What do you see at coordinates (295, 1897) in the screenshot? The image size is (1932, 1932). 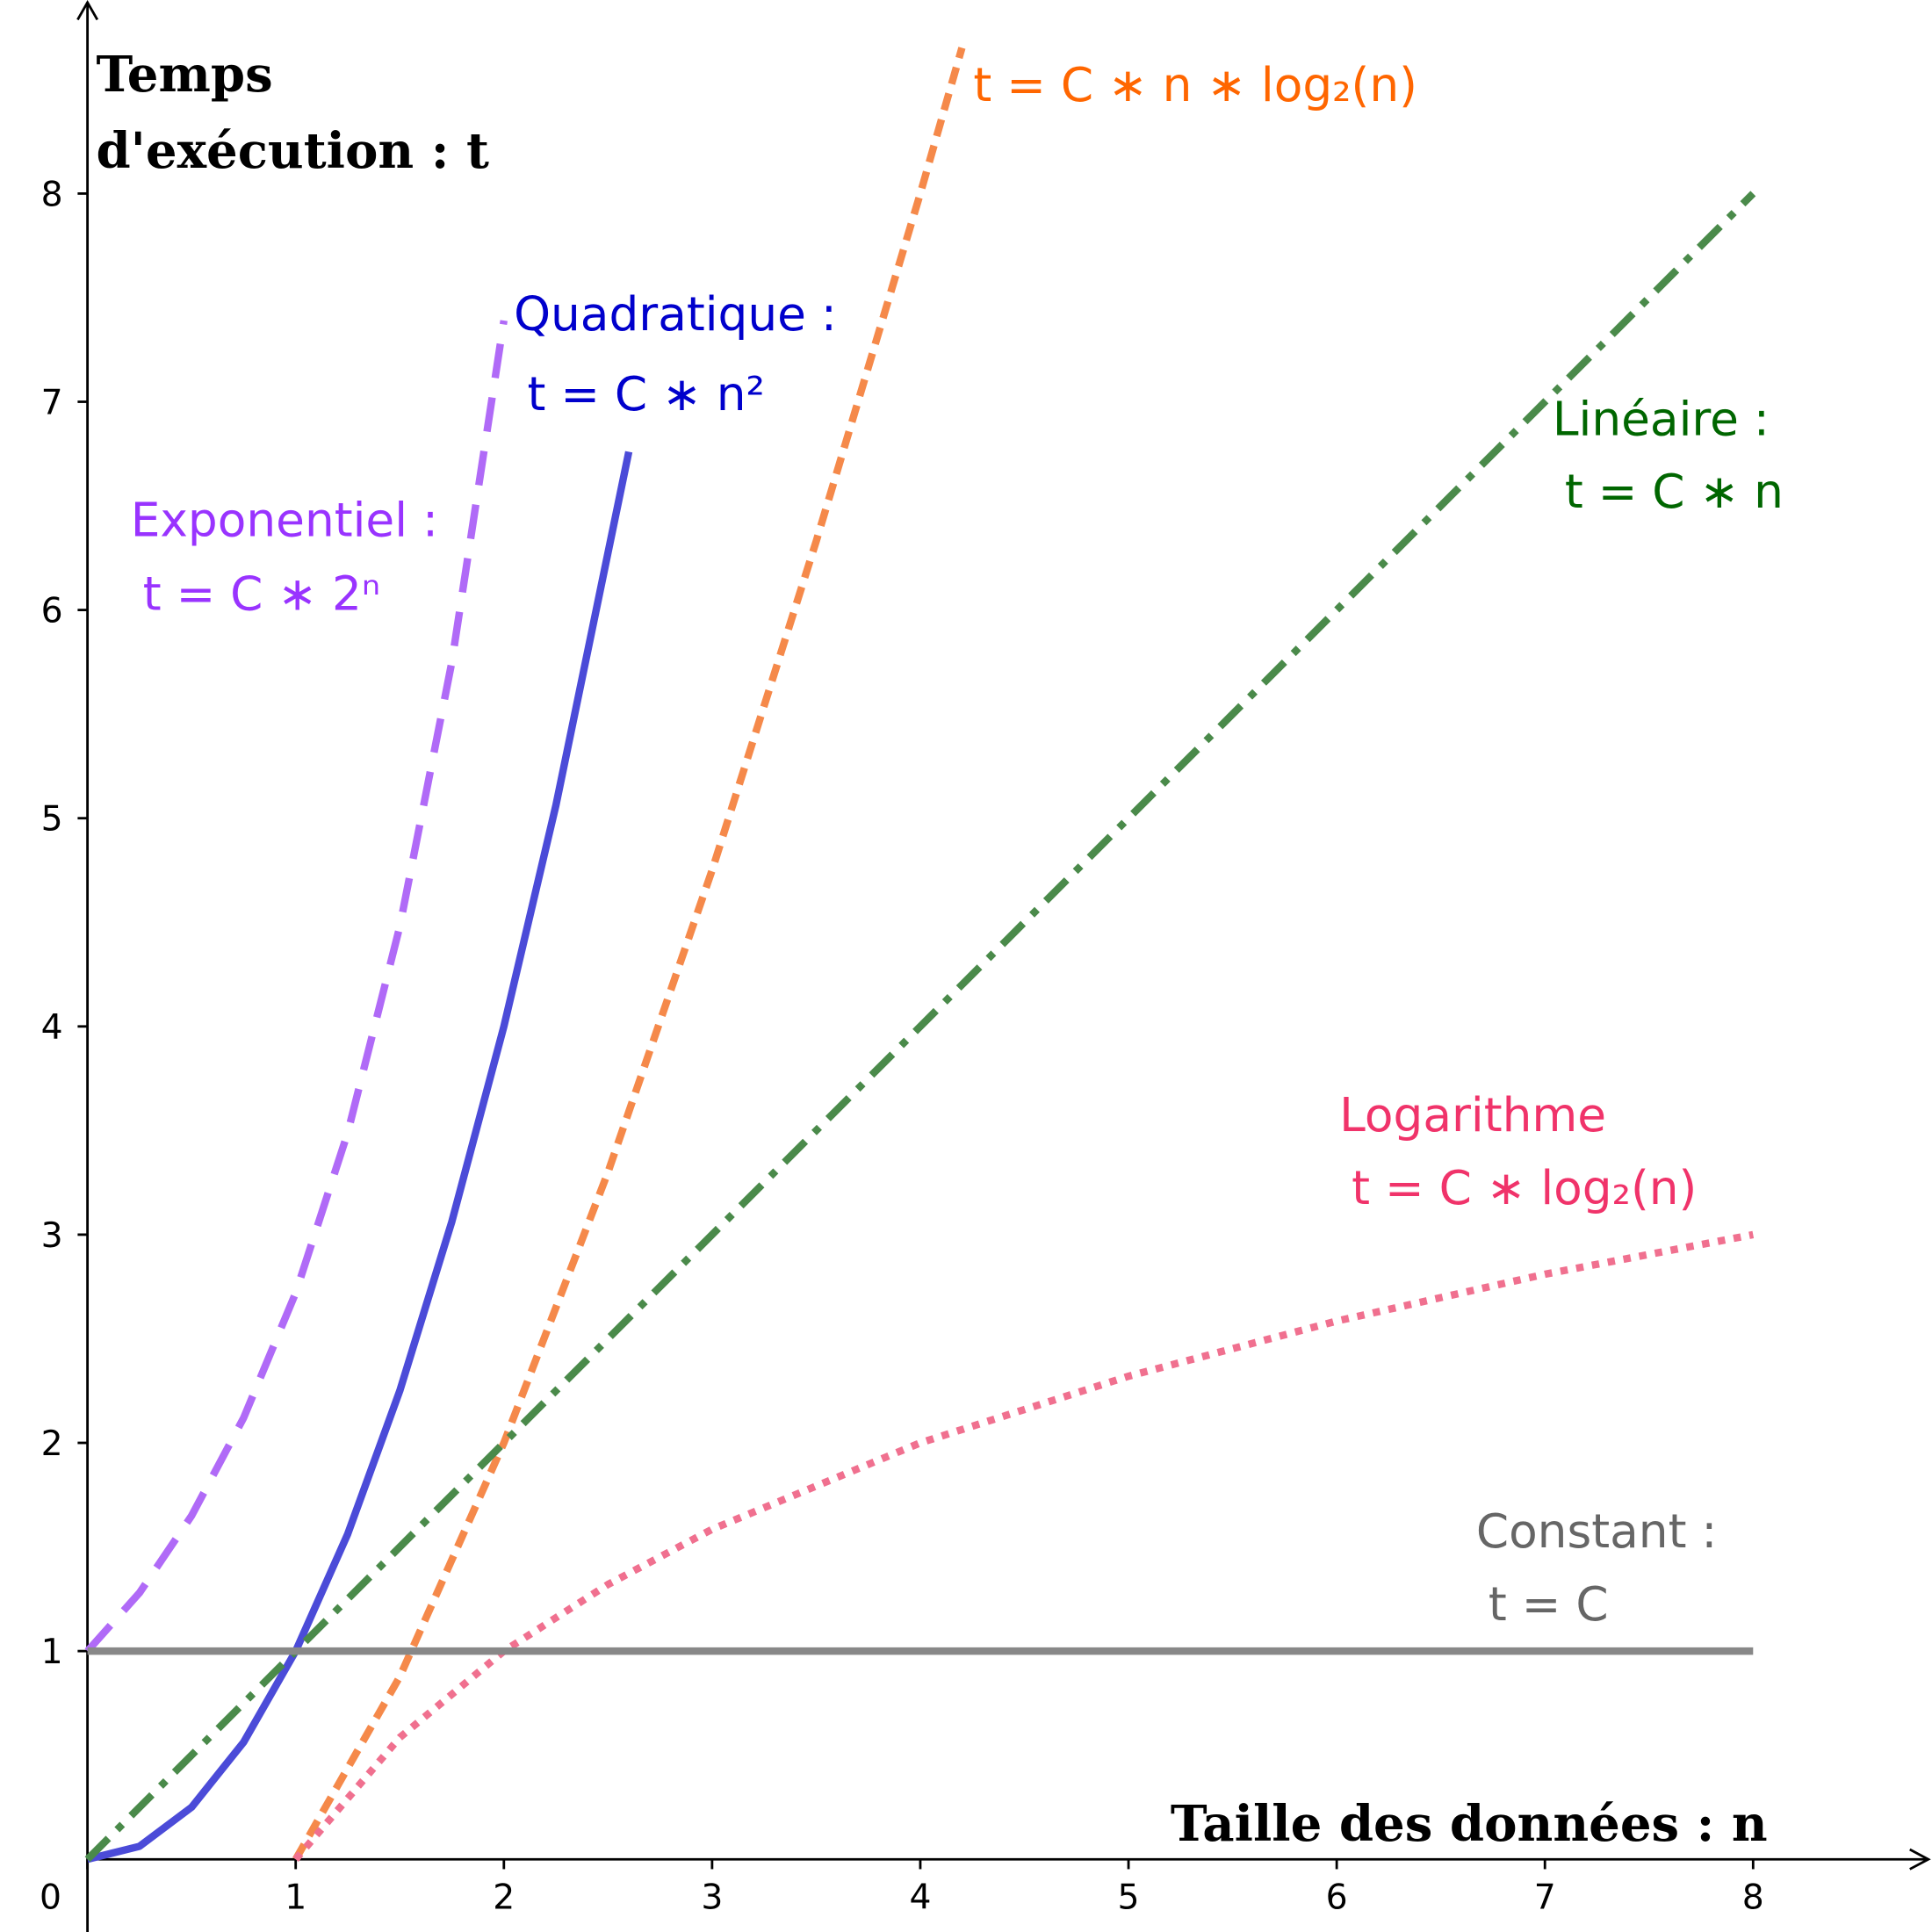 I see `x-tick-label: 1` at bounding box center [295, 1897].